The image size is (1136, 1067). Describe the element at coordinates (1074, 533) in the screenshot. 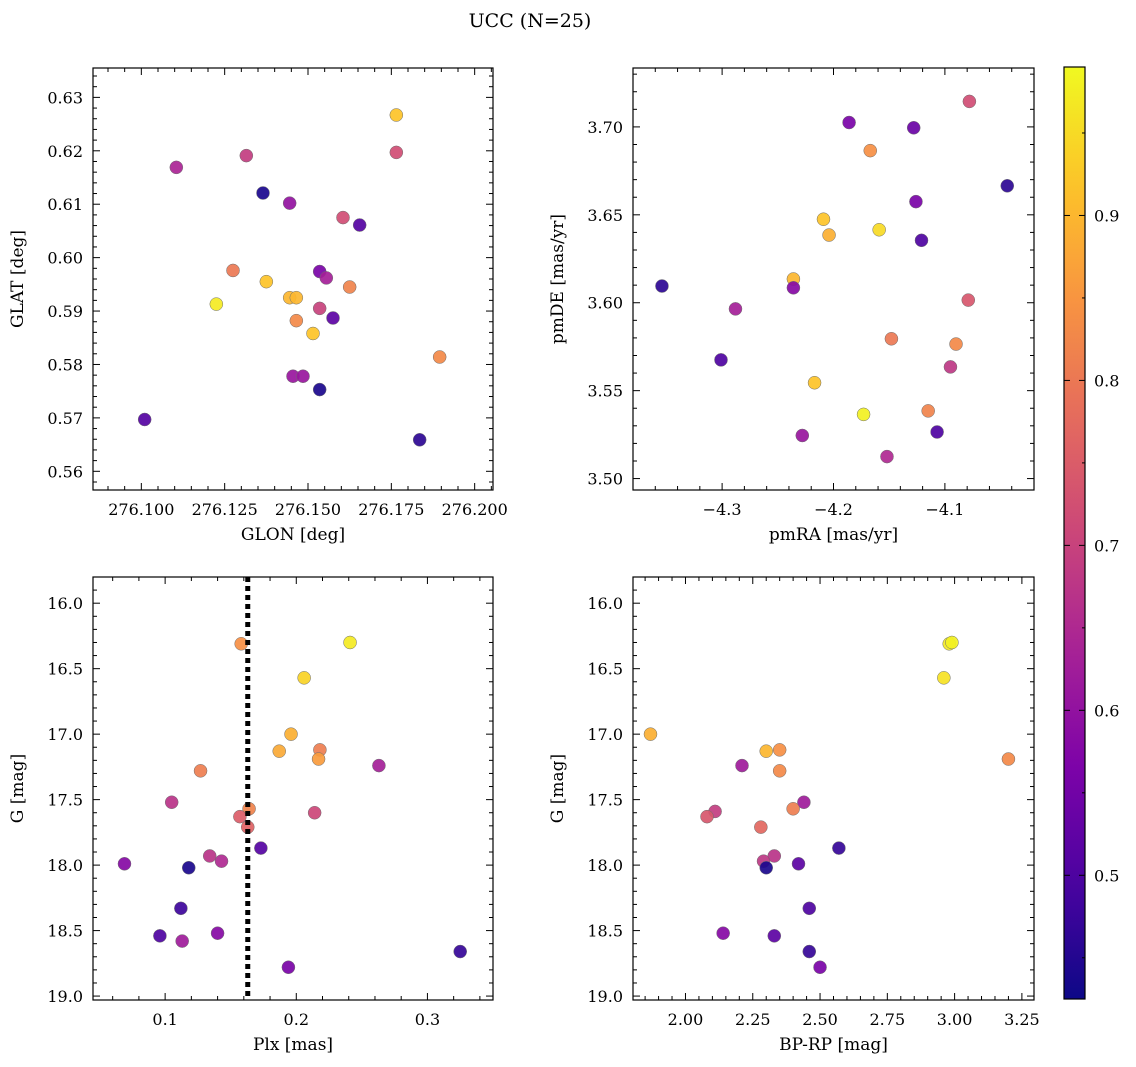

I see `colorbar-gradient` at that location.